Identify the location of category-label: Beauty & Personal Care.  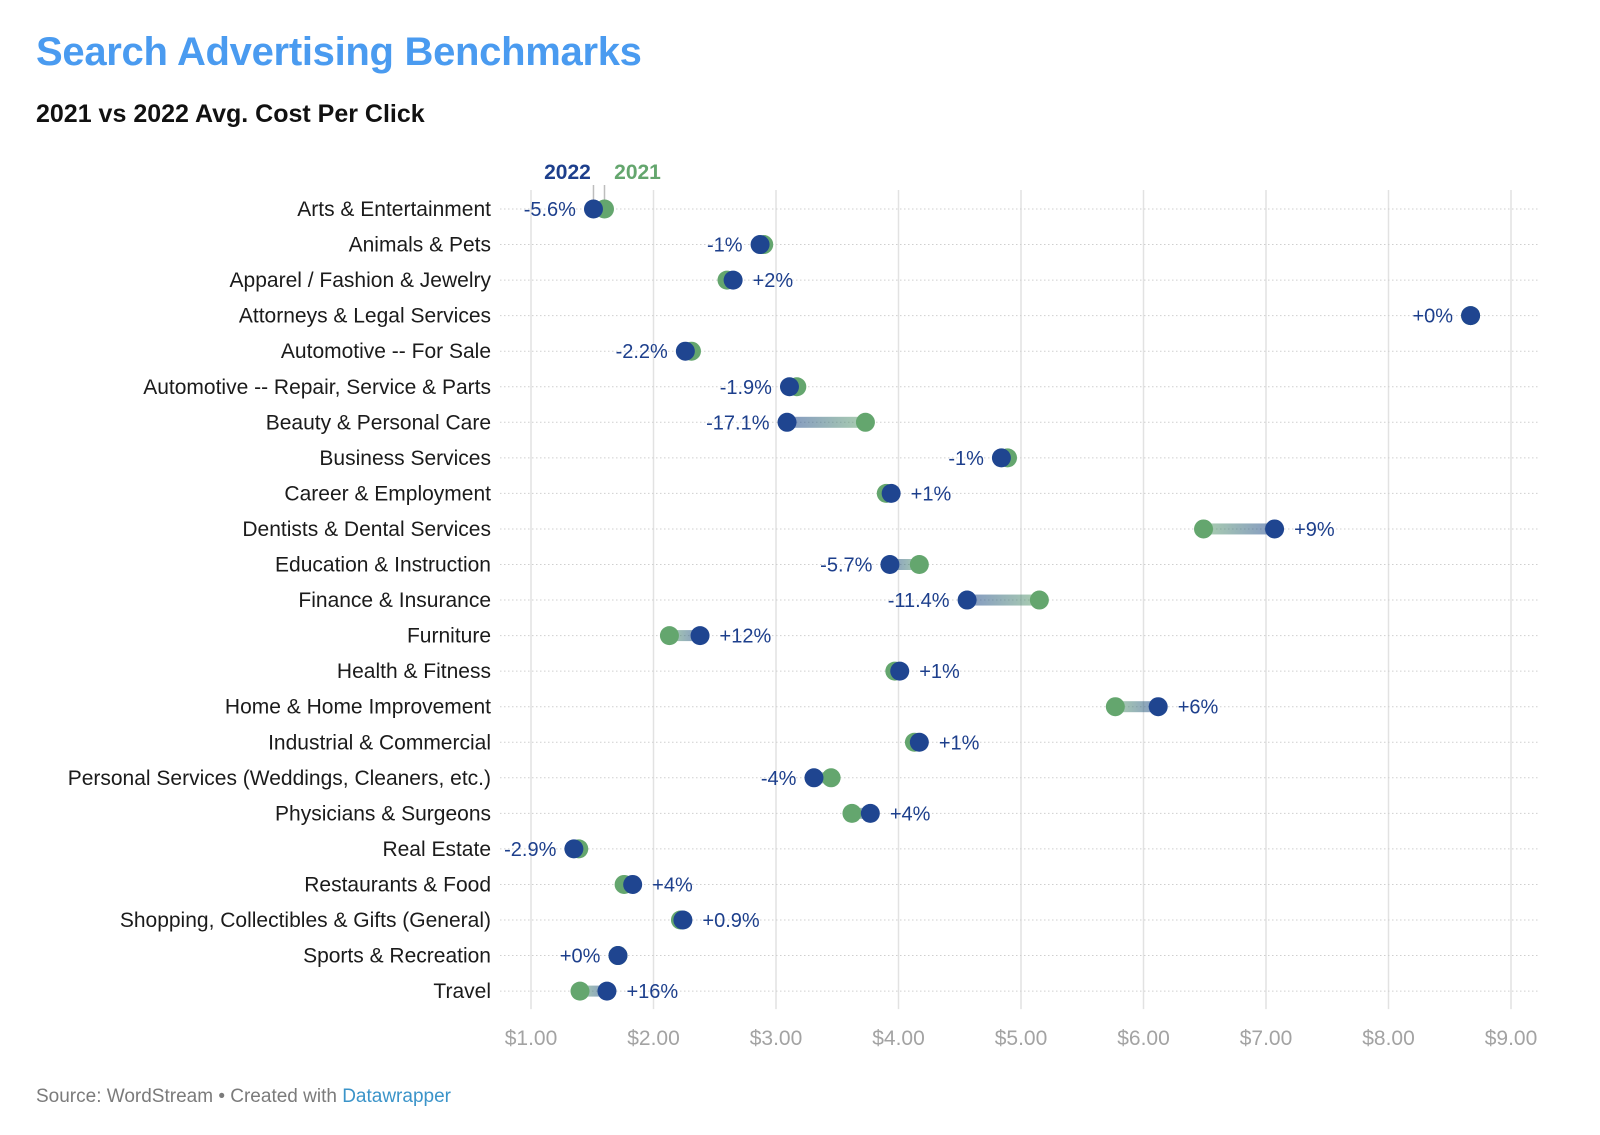
(378, 422).